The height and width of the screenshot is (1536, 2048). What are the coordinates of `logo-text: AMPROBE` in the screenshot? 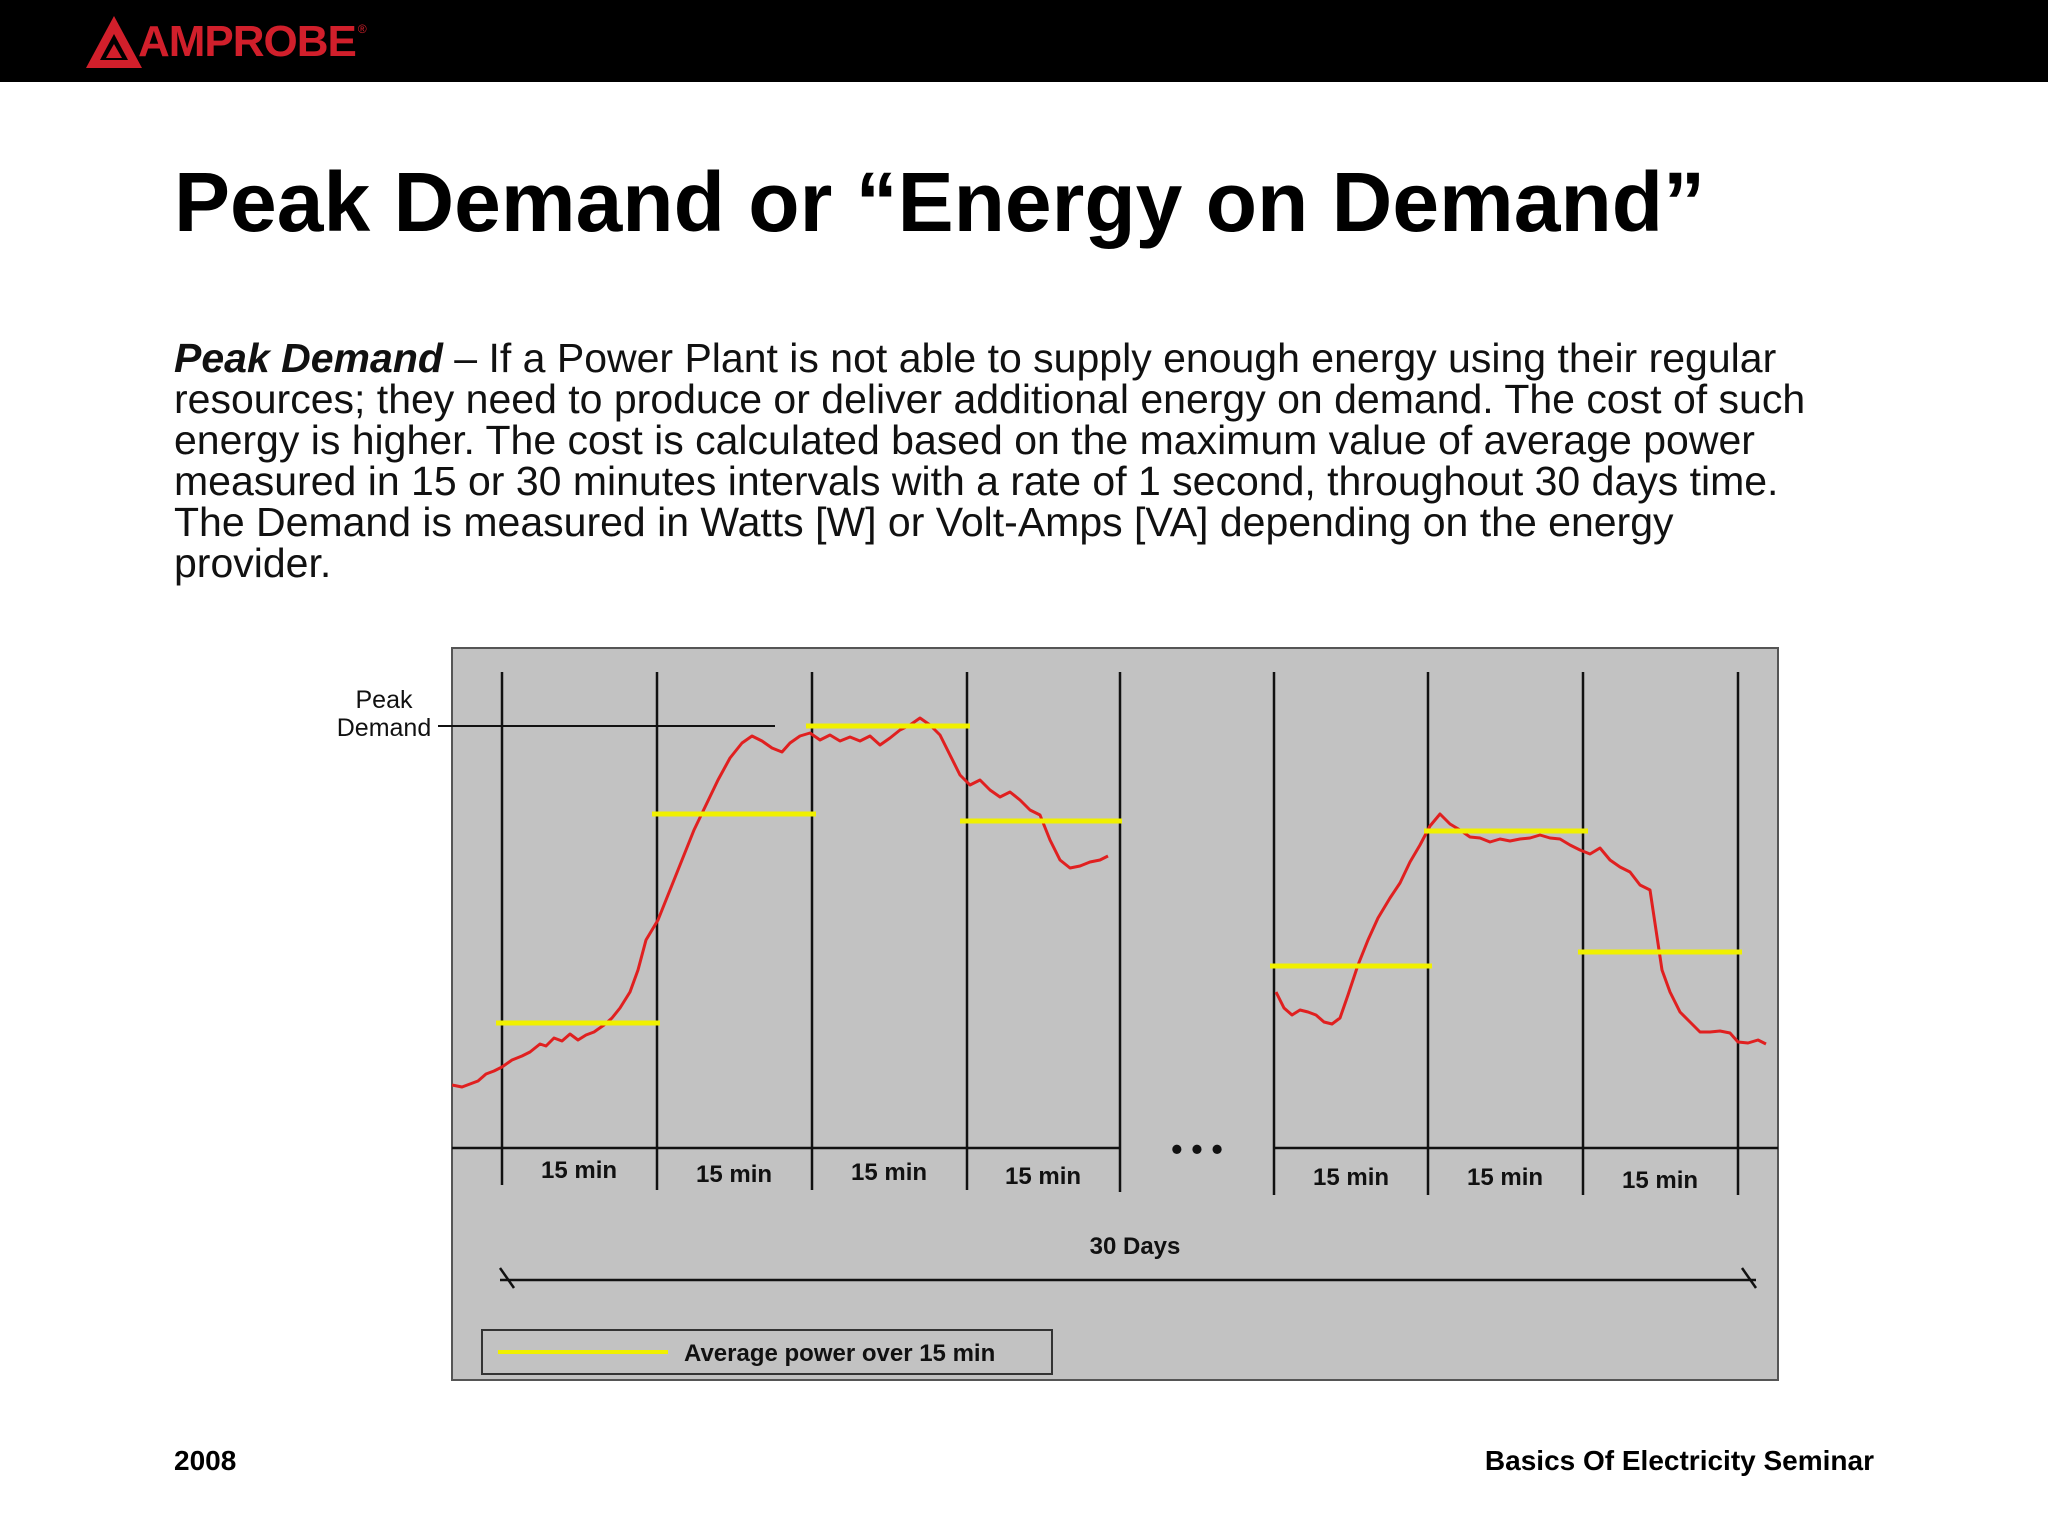 It's located at (247, 41).